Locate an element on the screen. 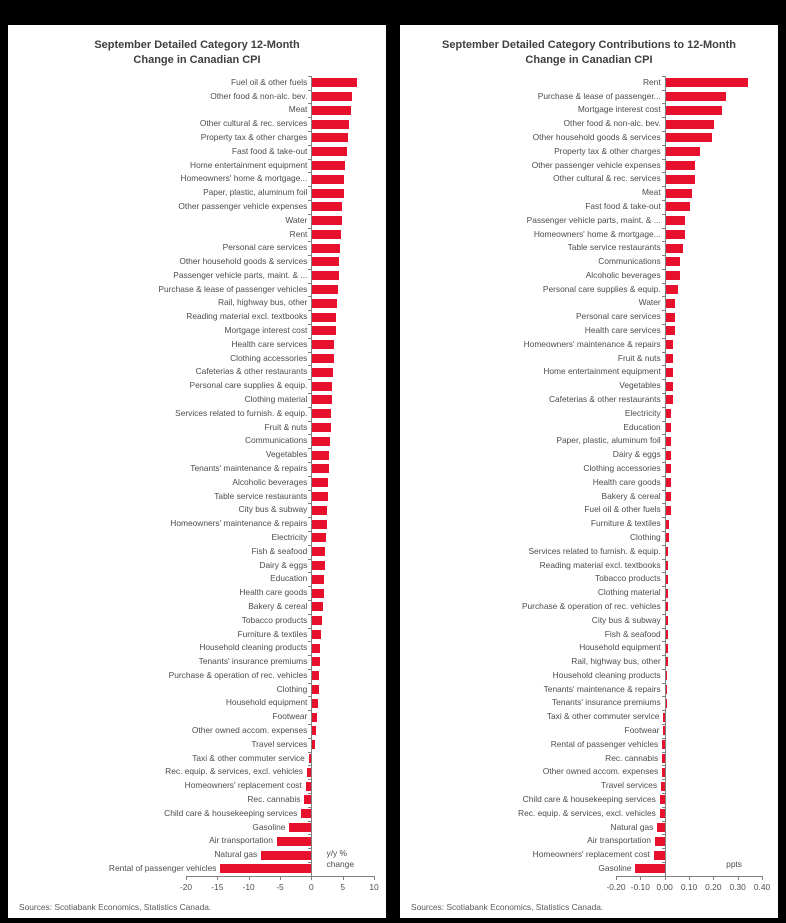  category-label: Gasoline is located at coordinates (269, 826).